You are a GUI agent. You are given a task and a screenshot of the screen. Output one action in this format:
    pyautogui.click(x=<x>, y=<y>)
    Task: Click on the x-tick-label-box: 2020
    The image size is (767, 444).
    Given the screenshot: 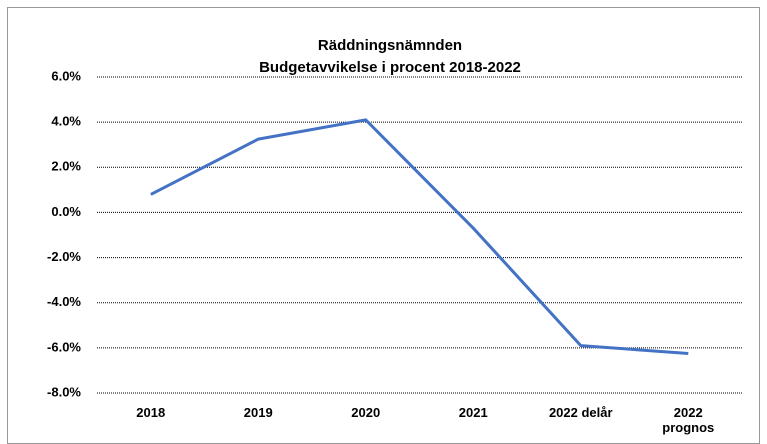 What is the action you would take?
    pyautogui.click(x=366, y=412)
    